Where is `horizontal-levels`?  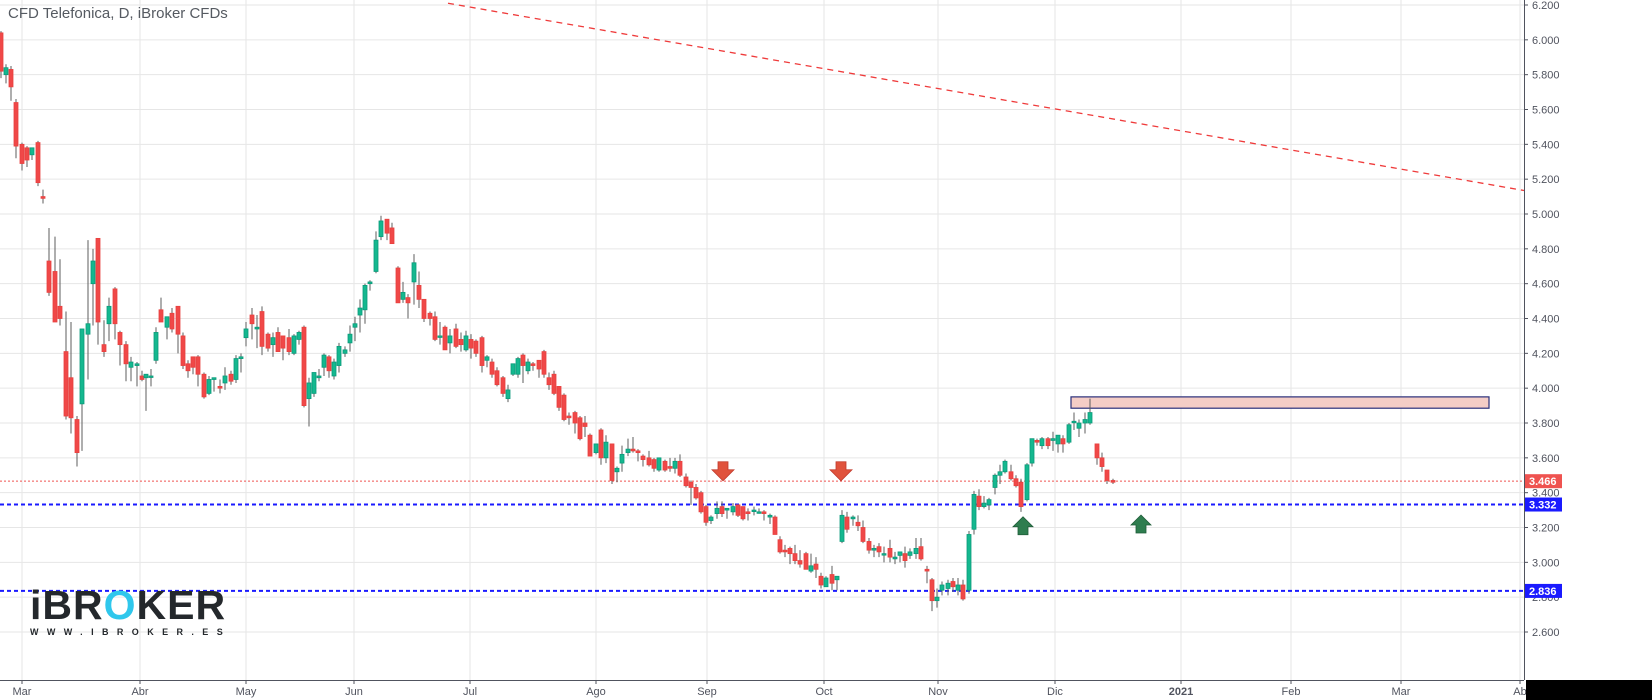
horizontal-levels is located at coordinates (762, 536).